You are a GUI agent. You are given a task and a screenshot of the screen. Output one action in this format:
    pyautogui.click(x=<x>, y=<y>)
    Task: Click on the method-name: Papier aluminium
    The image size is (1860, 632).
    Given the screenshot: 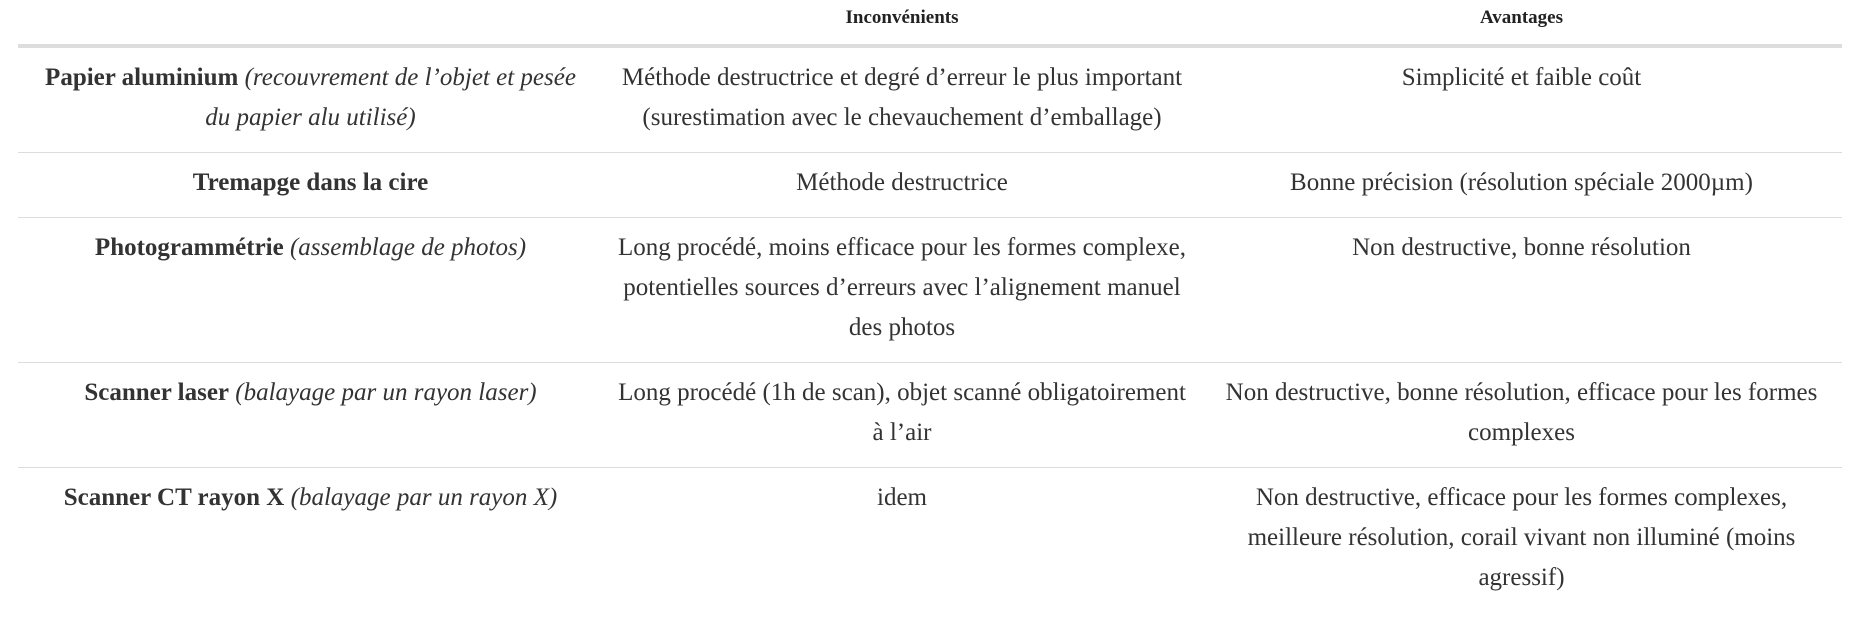 What is the action you would take?
    pyautogui.click(x=142, y=77)
    